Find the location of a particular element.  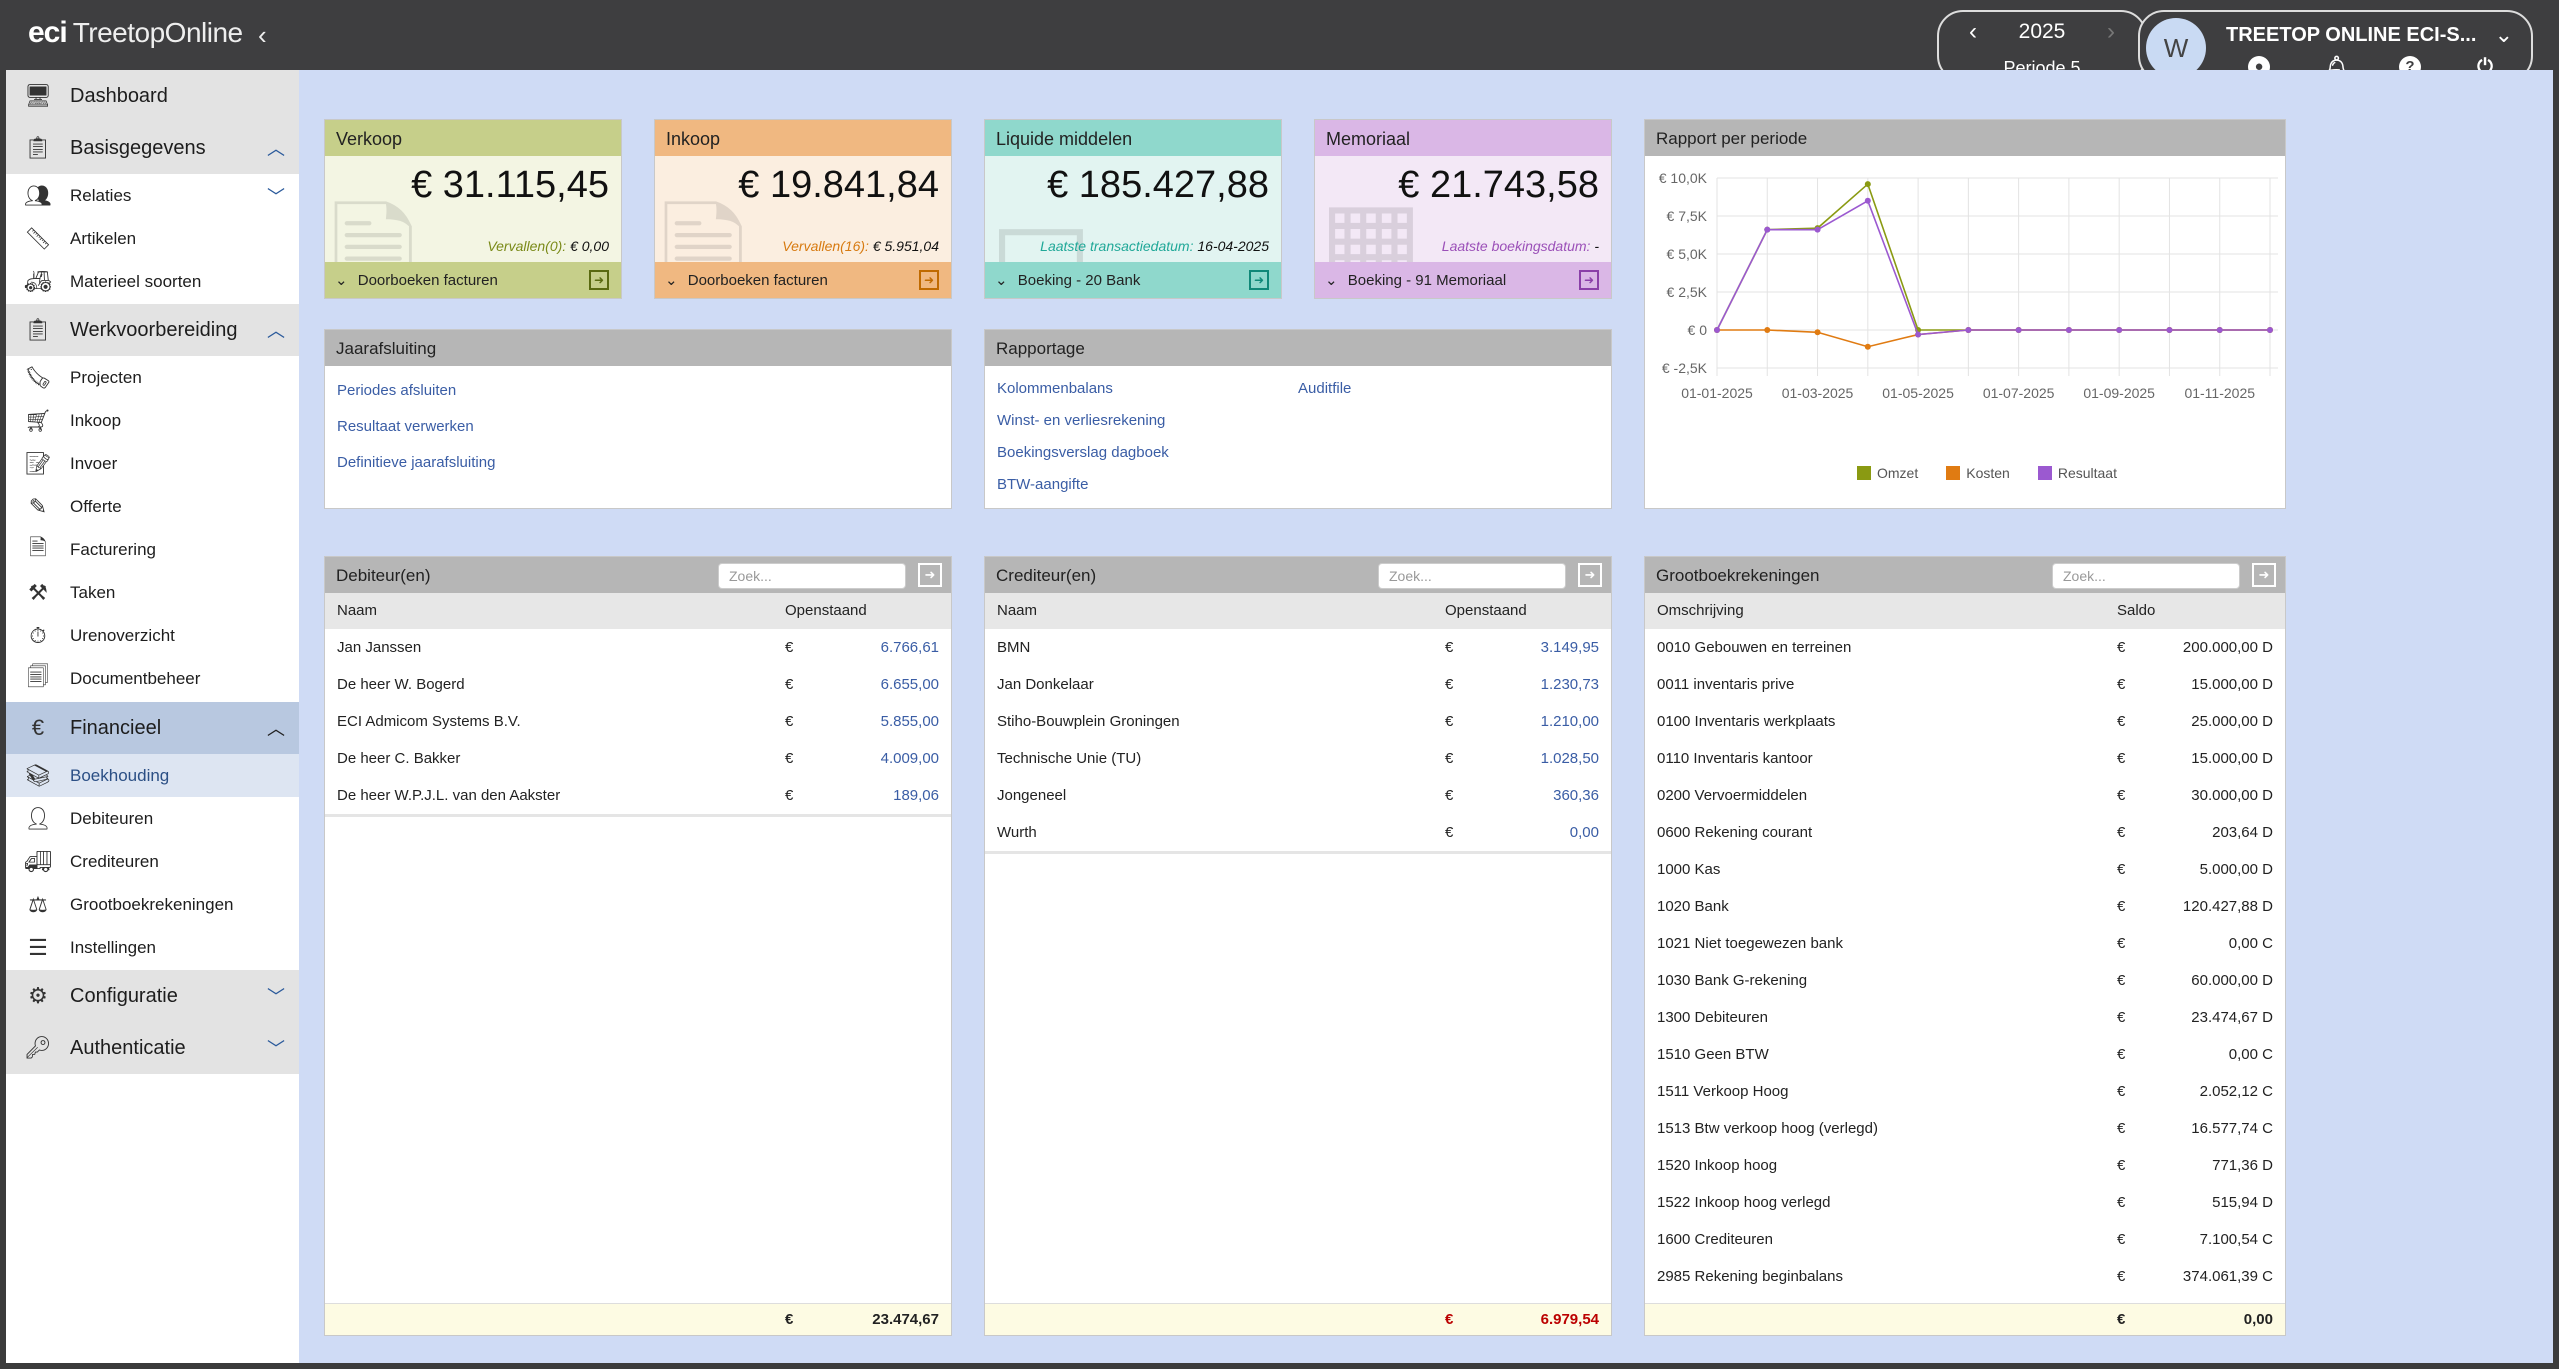

link-auditfile: Auditfile is located at coordinates (1325, 388).